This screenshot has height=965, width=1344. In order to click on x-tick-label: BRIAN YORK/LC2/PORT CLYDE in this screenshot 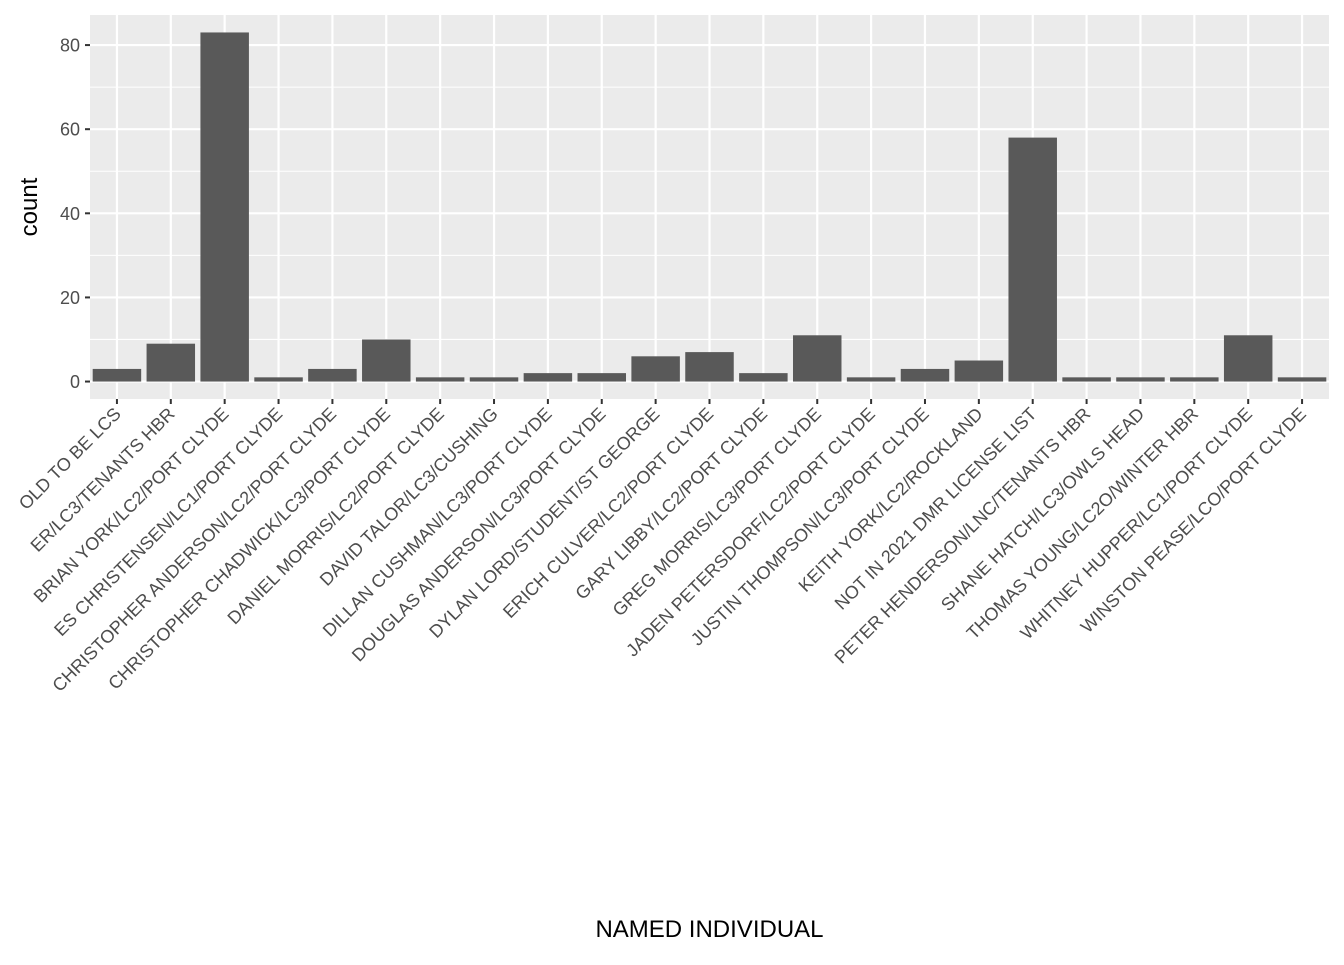, I will do `click(131, 505)`.